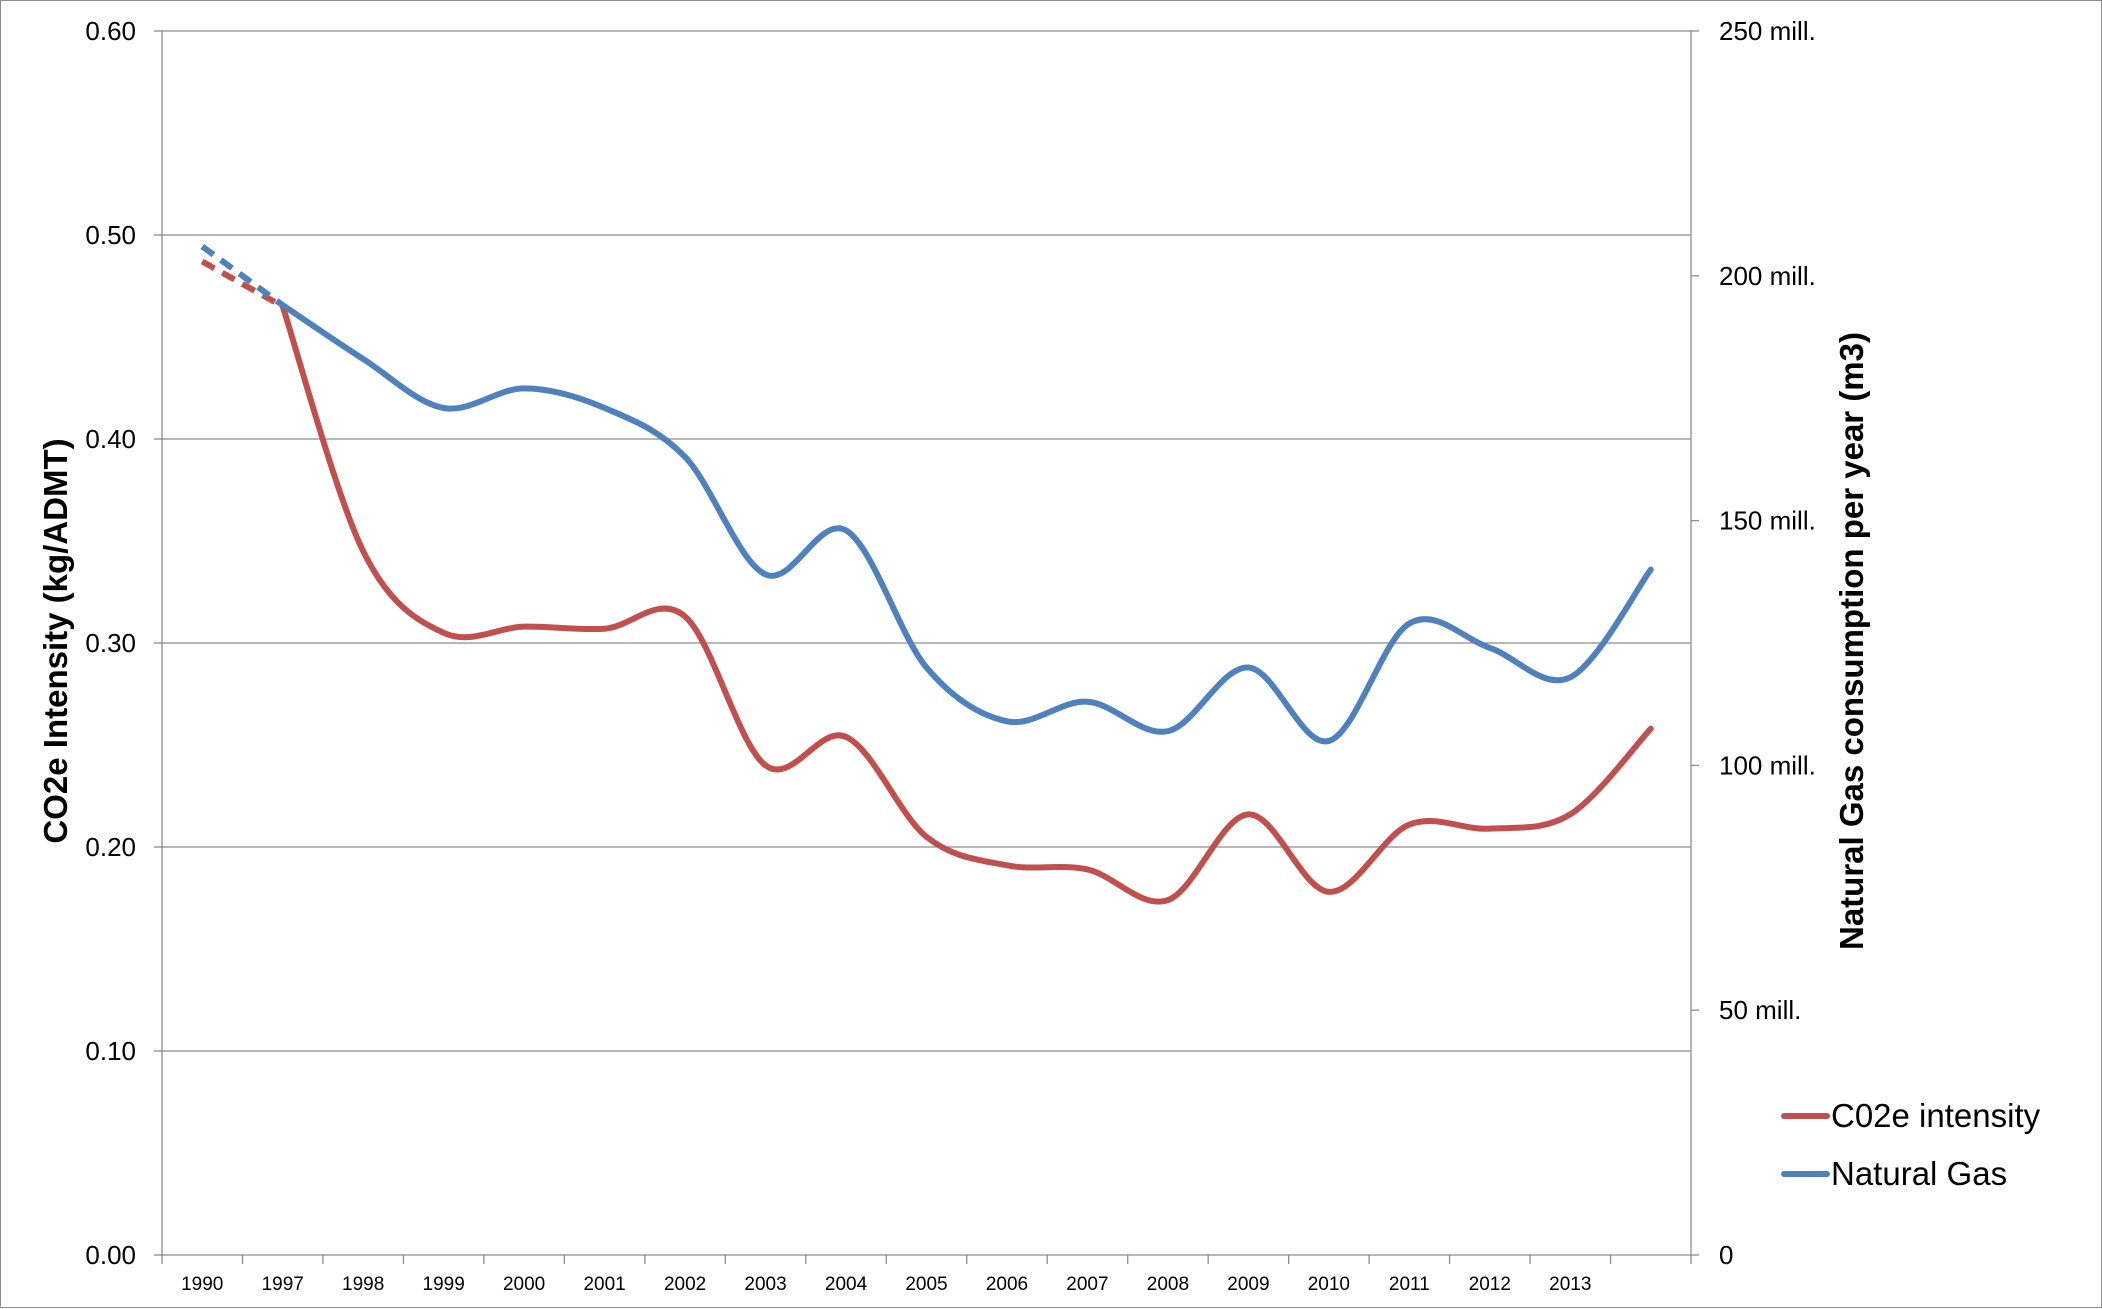 The width and height of the screenshot is (2102, 1309). Describe the element at coordinates (604, 1284) in the screenshot. I see `x-tick-label: 2001` at that location.